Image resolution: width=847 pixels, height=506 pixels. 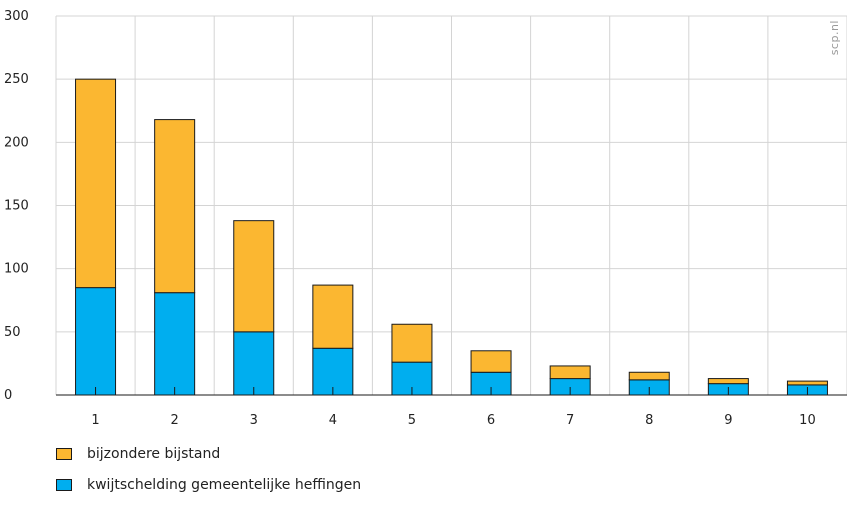 What do you see at coordinates (728, 420) in the screenshot?
I see `x-tick-label: 9` at bounding box center [728, 420].